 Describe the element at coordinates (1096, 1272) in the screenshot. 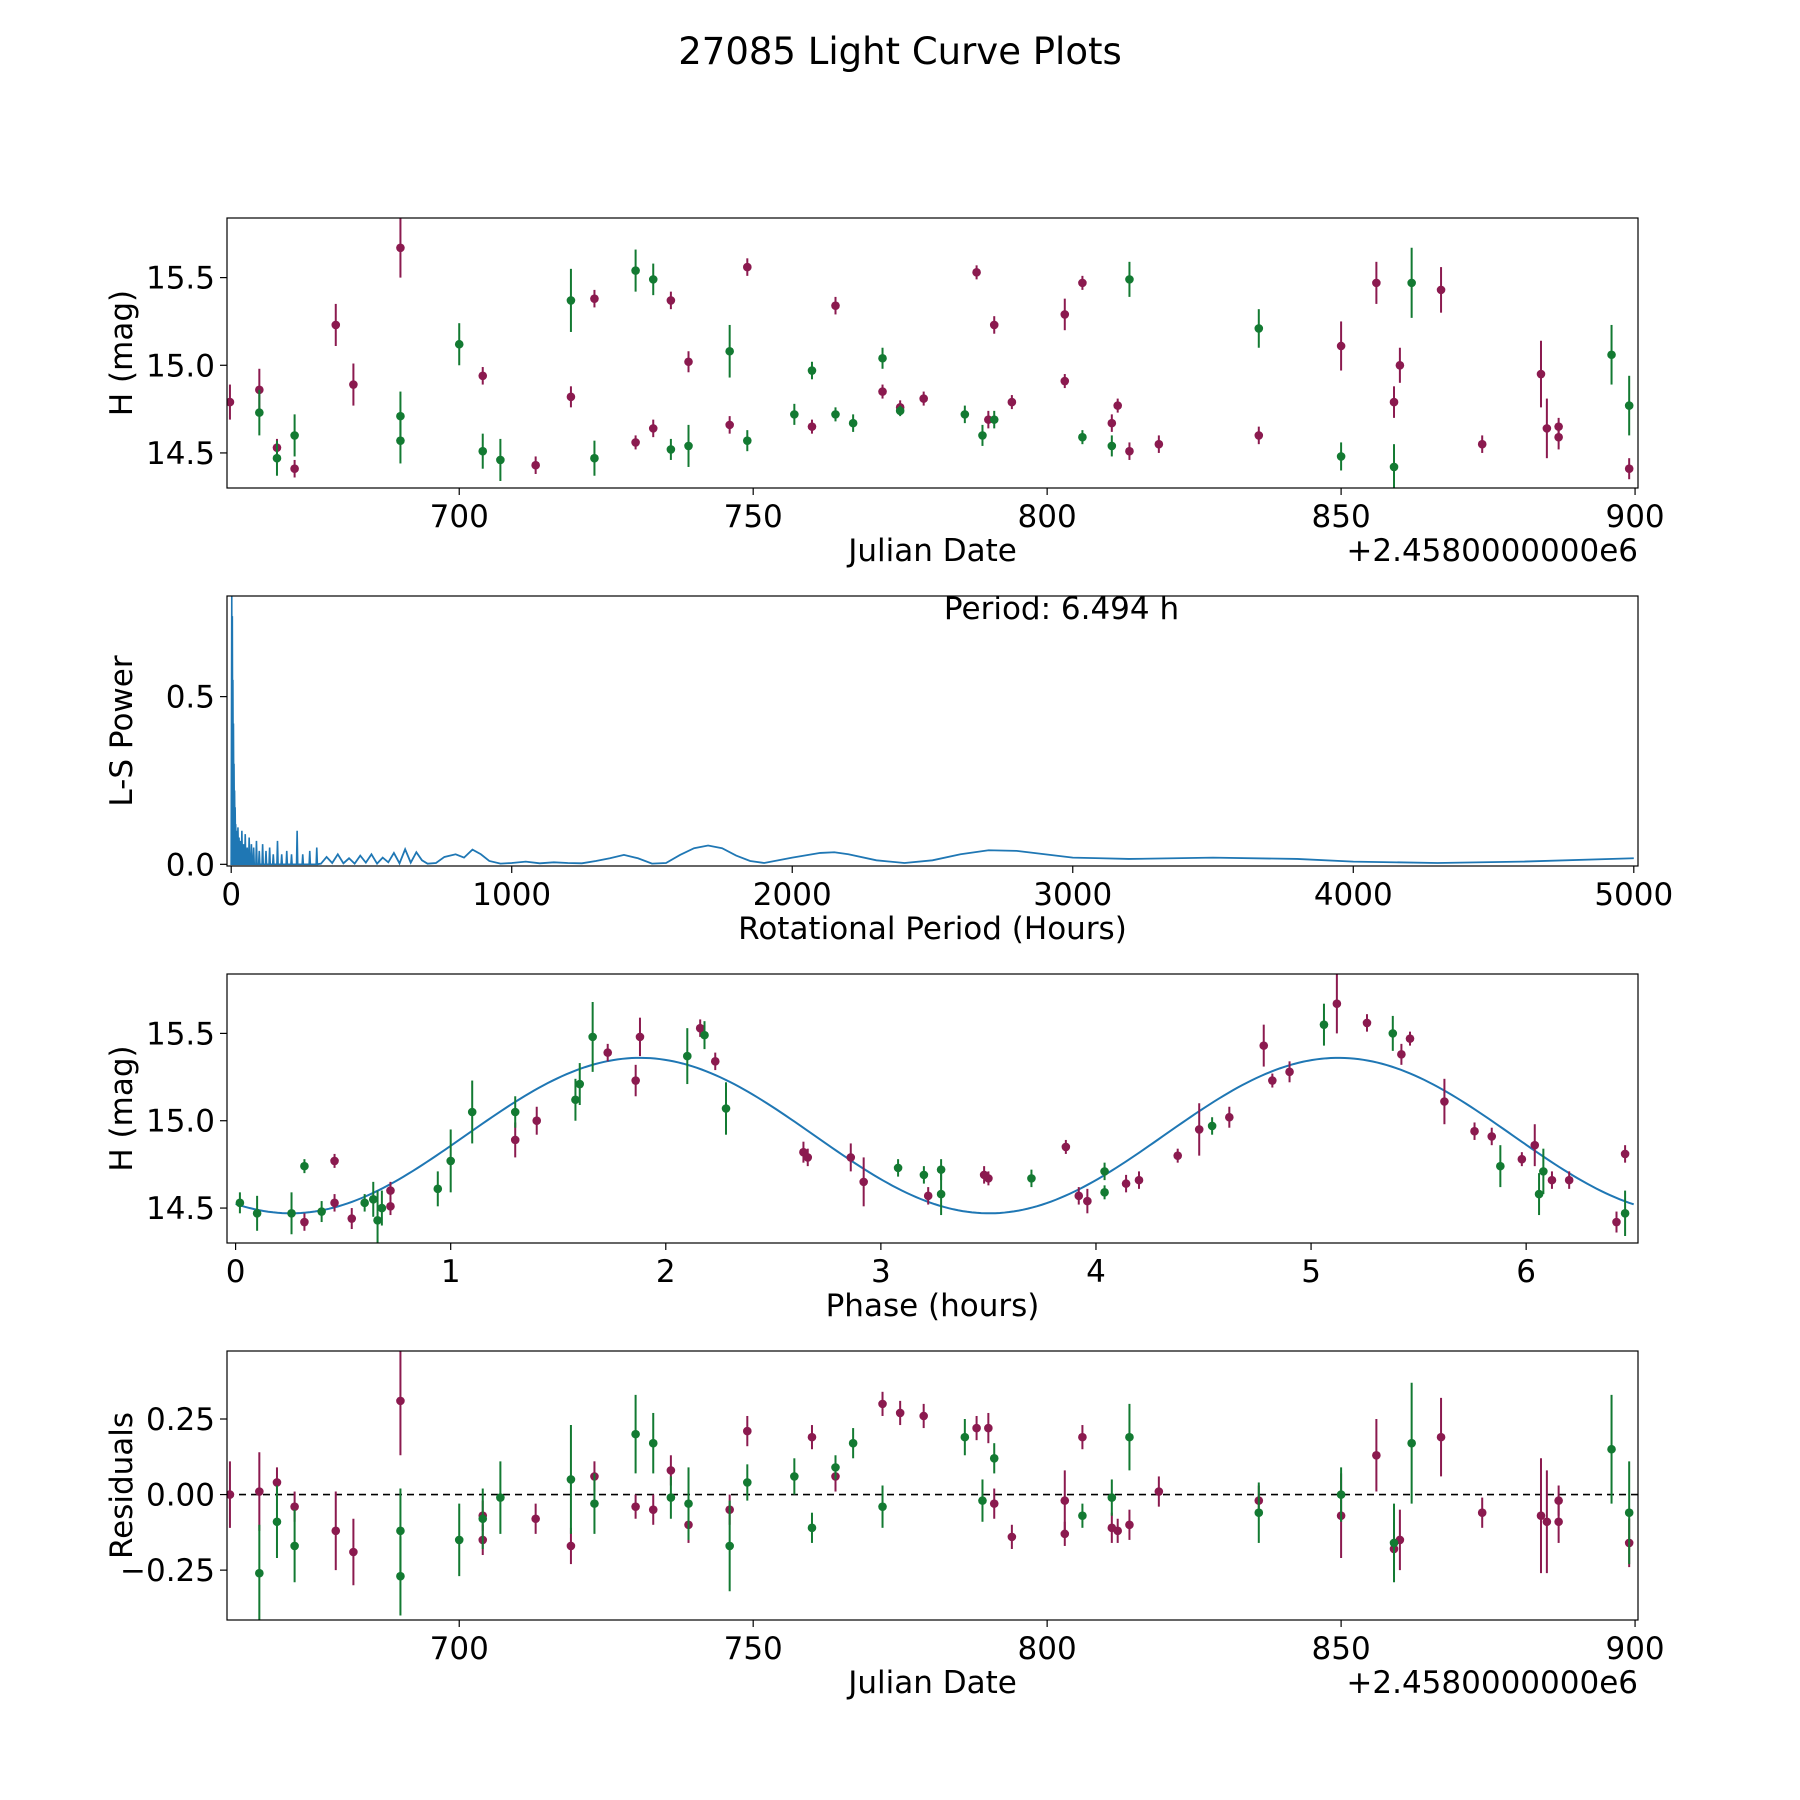

I see `x-tick-label: 4` at that location.